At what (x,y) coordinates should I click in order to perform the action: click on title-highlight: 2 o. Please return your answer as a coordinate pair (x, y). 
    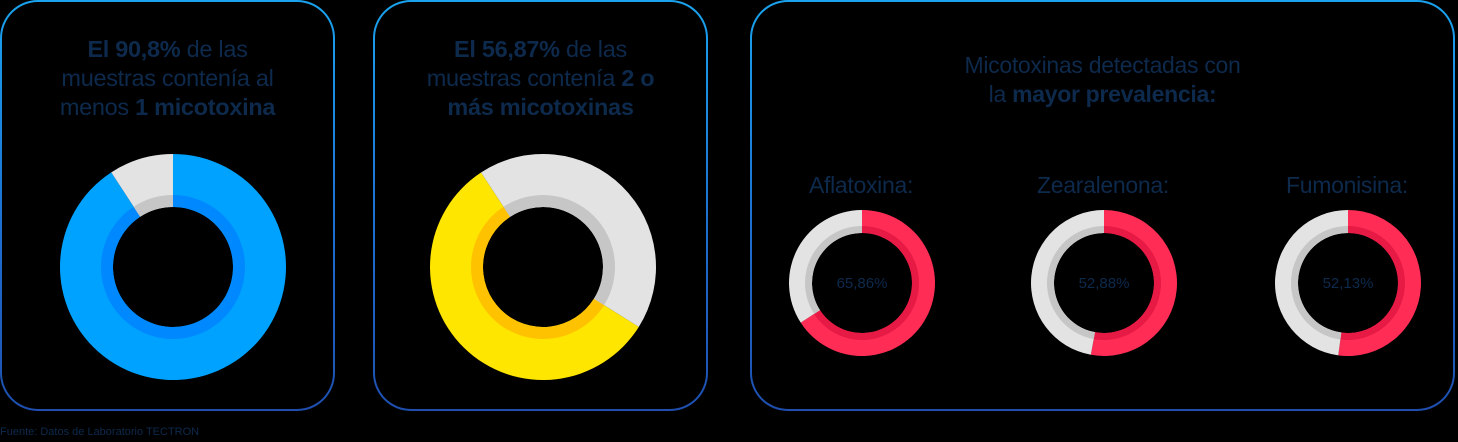
    Looking at the image, I should click on (638, 78).